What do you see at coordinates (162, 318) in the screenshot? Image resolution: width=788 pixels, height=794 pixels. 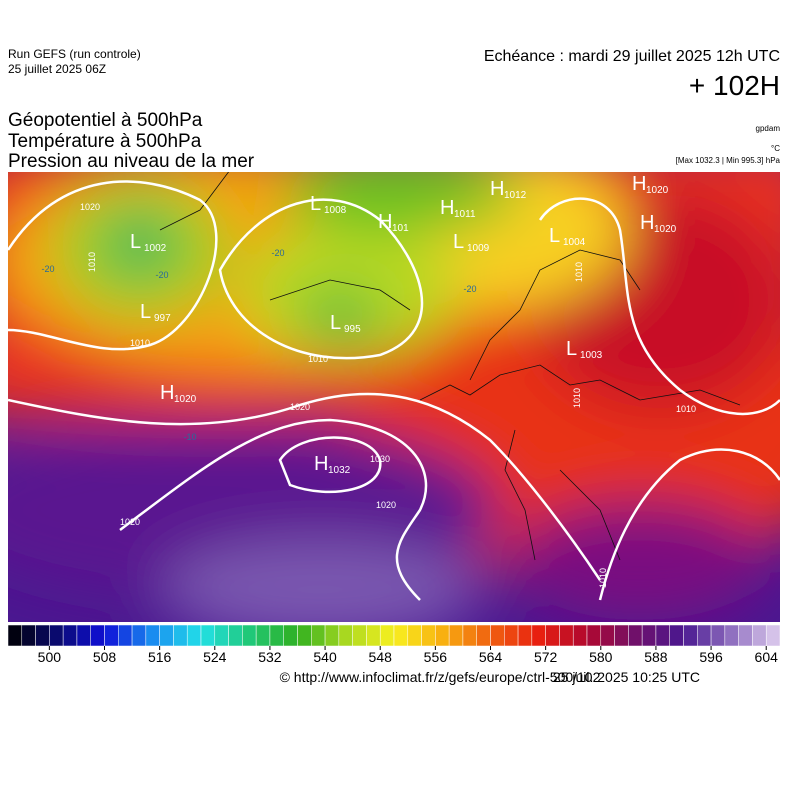 I see `center-value: 997` at bounding box center [162, 318].